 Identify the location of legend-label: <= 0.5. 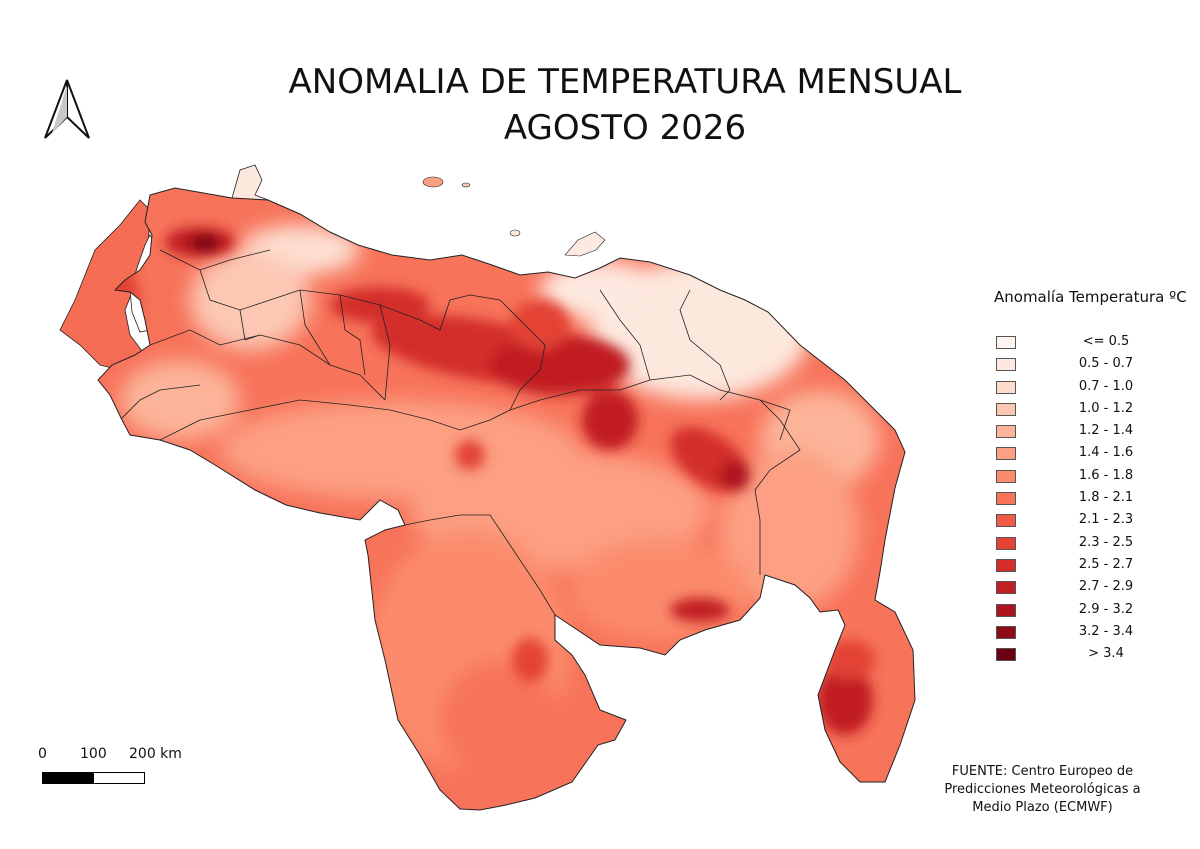
(1106, 341).